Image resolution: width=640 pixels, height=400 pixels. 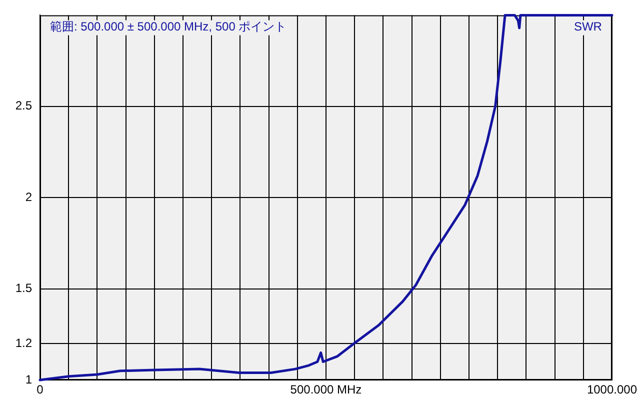 I want to click on series-label: SWR, so click(x=588, y=27).